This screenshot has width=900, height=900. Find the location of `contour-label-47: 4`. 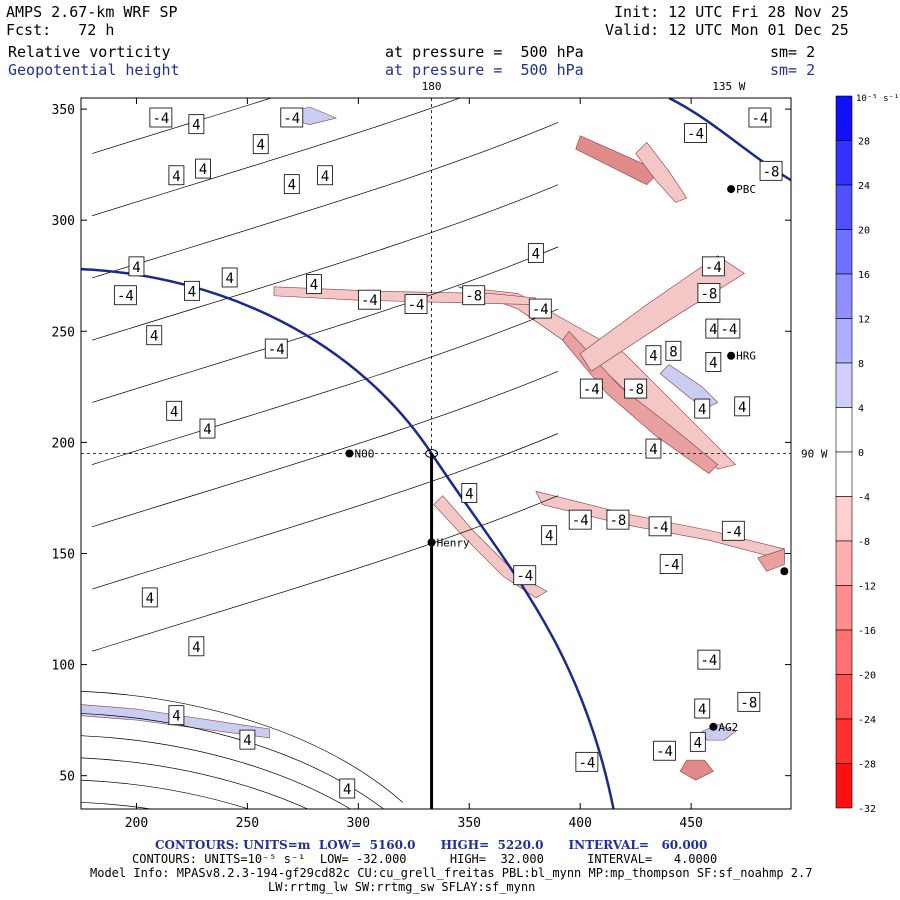

contour-label-47: 4 is located at coordinates (196, 646).